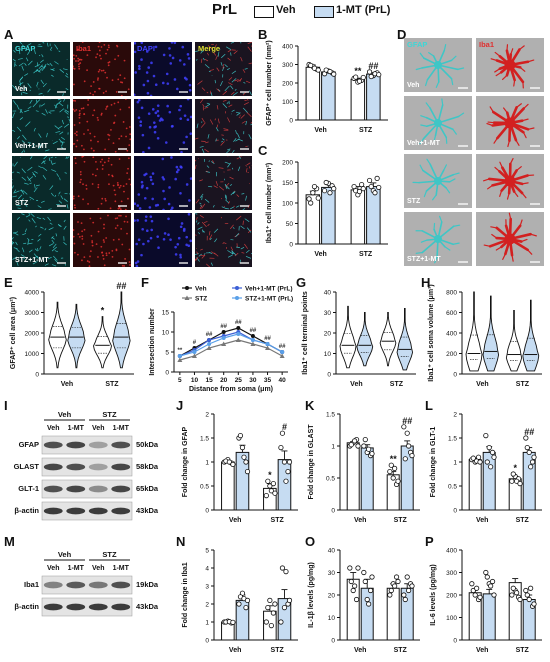 Image resolution: width=550 pixels, height=662 pixels. Describe the element at coordinates (163, 126) in the screenshot. I see `tile-background` at that location.